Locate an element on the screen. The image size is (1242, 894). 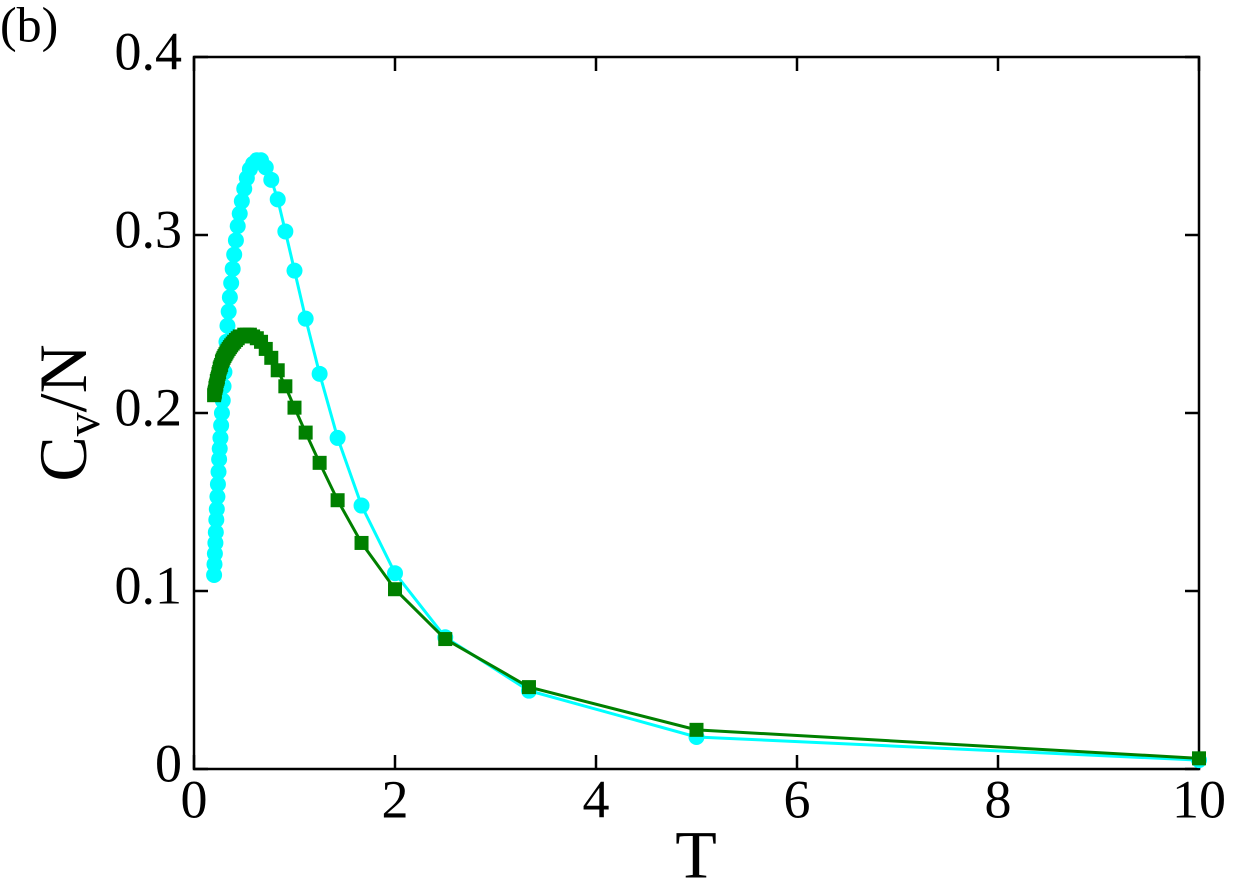
x-axis-label: T is located at coordinates (696, 855).